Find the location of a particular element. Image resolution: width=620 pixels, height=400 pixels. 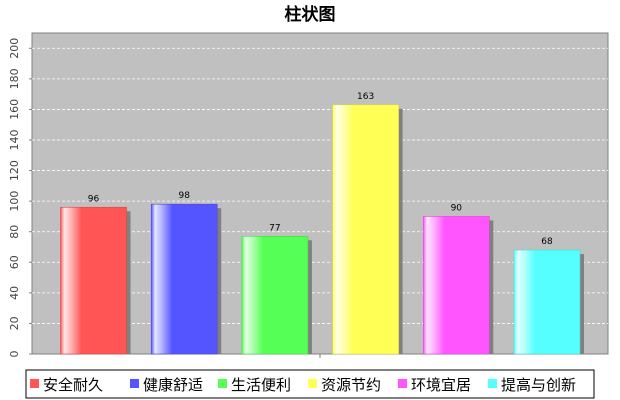

bar-data-label: 163 is located at coordinates (365, 97).